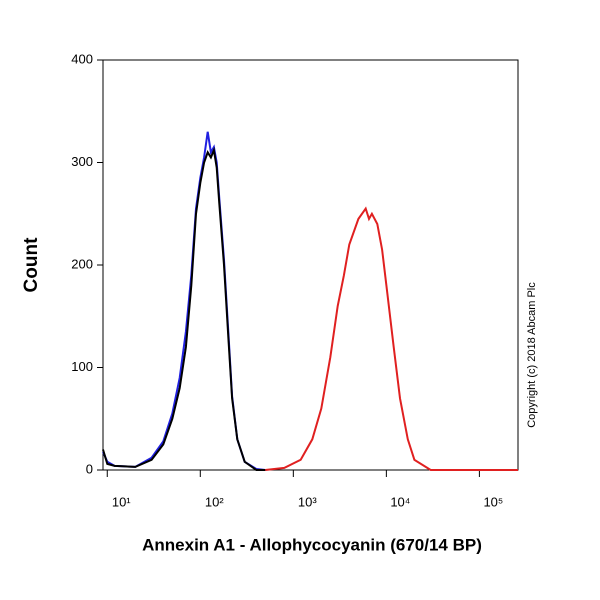  What do you see at coordinates (89, 468) in the screenshot?
I see `y-tick-label: 0` at bounding box center [89, 468].